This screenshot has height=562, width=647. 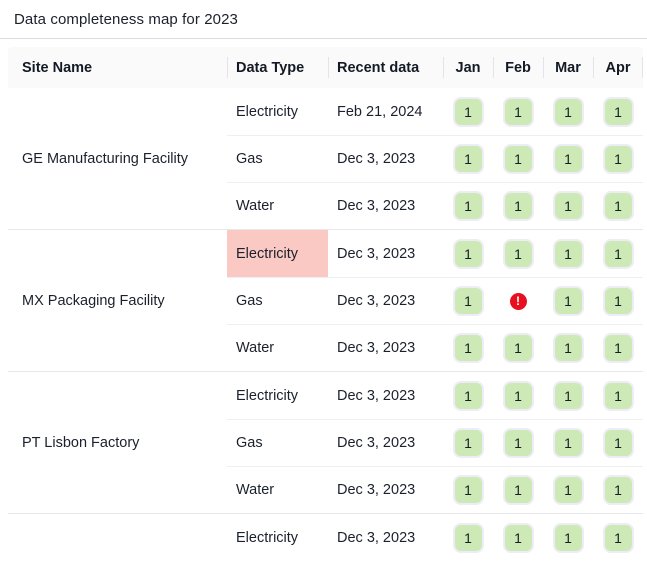 What do you see at coordinates (468, 67) in the screenshot?
I see `column-header-jan: Jan` at bounding box center [468, 67].